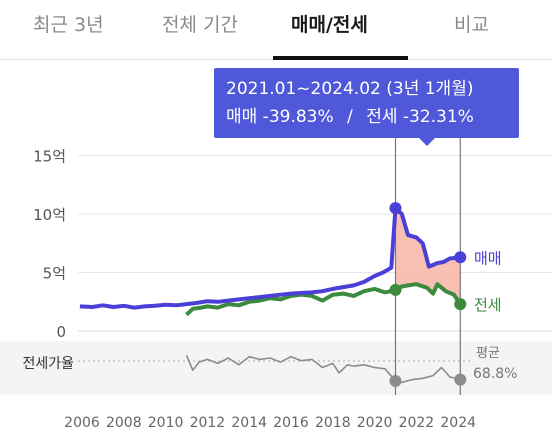 Image resolution: width=552 pixels, height=444 pixels. What do you see at coordinates (333, 423) in the screenshot?
I see `x-tick-label: 2018` at bounding box center [333, 423].